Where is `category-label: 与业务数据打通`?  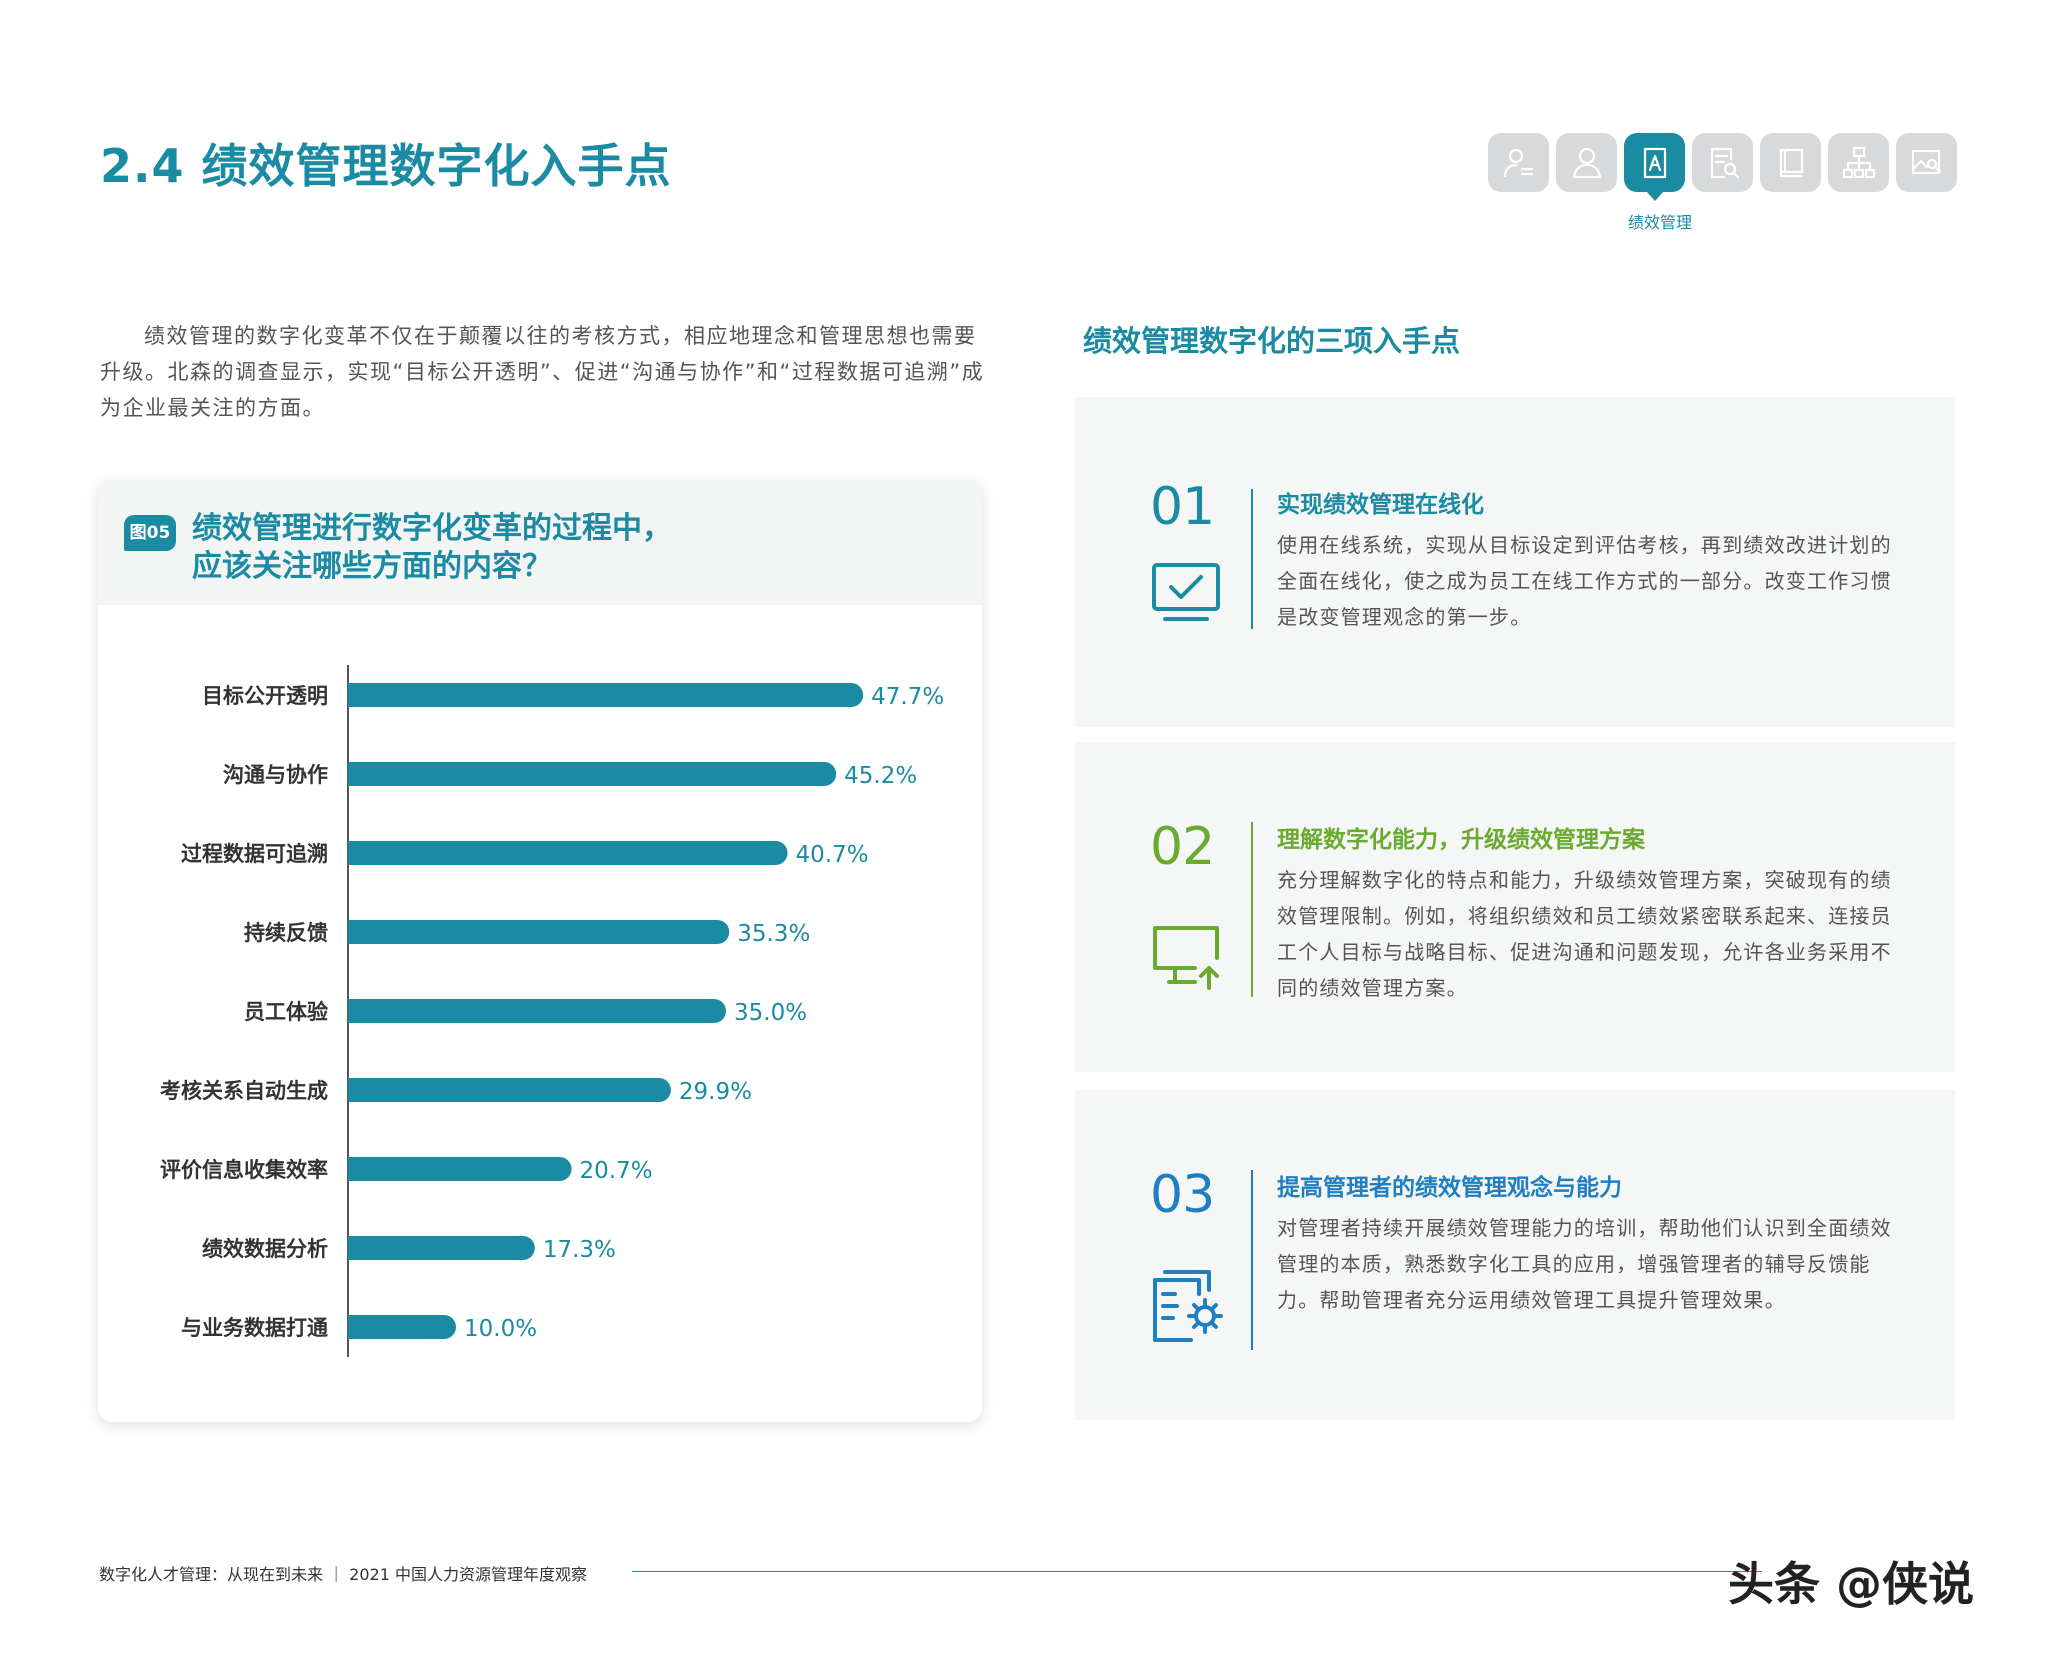 category-label: 与业务数据打通 is located at coordinates (254, 1328).